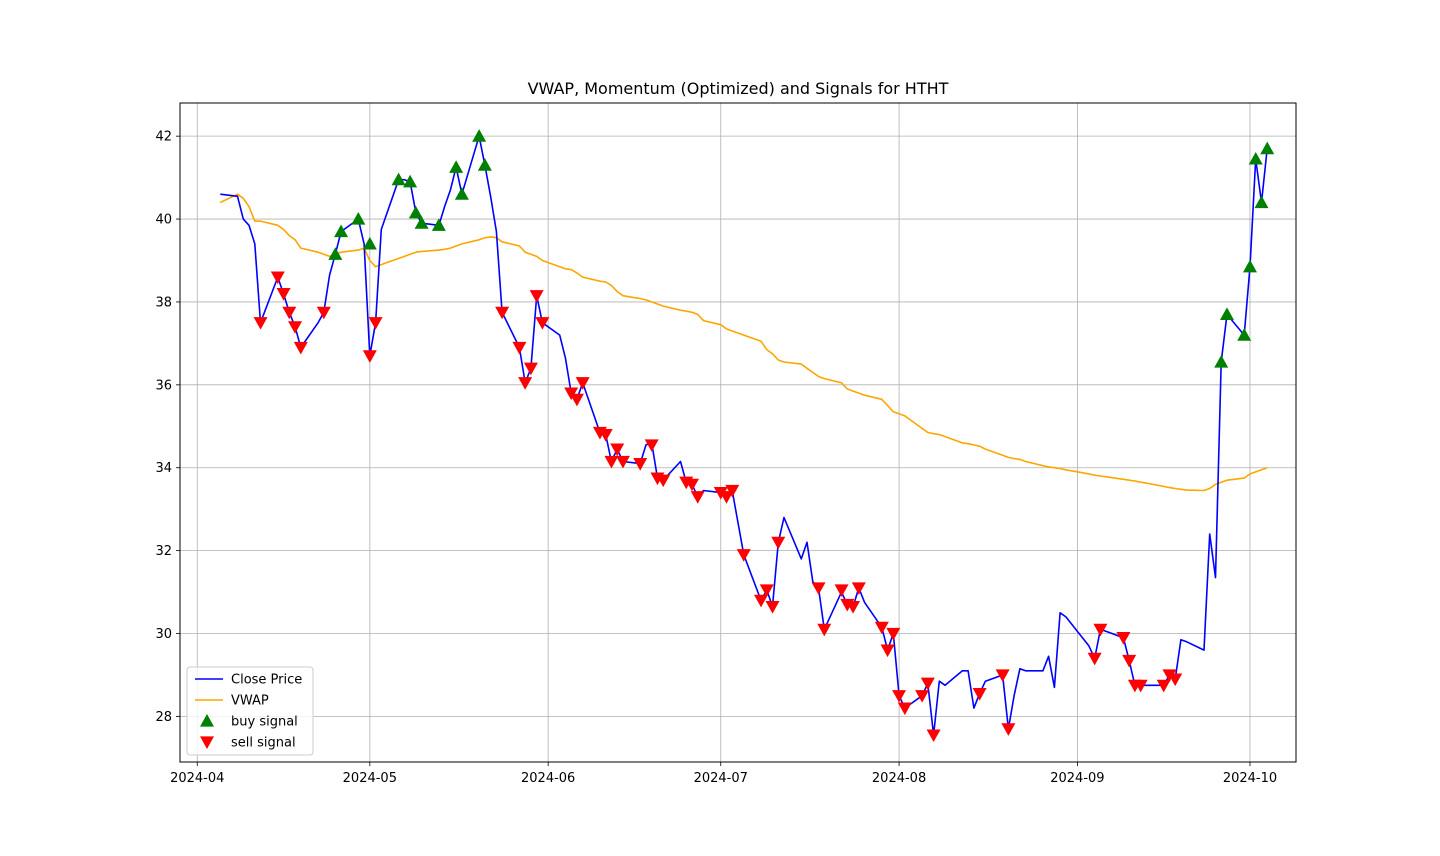 This screenshot has height=856, width=1440. I want to click on legend-sell-swatch, so click(207, 742).